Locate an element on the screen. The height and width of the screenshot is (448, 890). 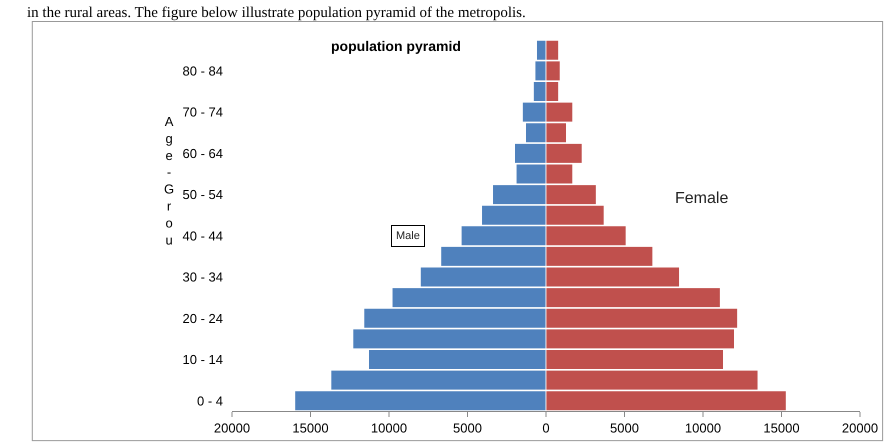
chart-title: population pyramid is located at coordinates (396, 46).